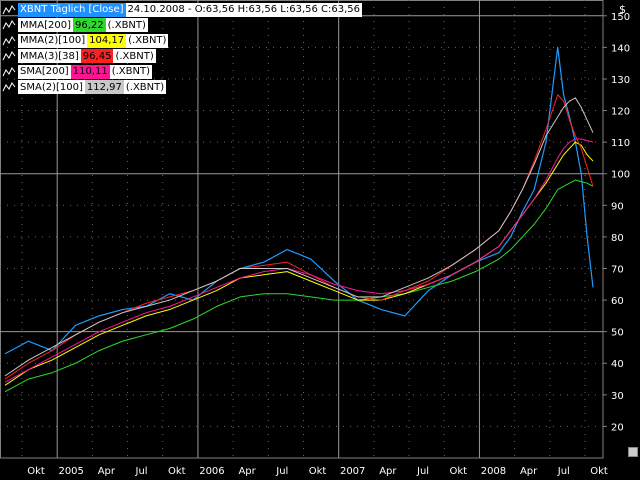 The width and height of the screenshot is (640, 480). I want to click on legend-item-value: 112,97, so click(104, 87).